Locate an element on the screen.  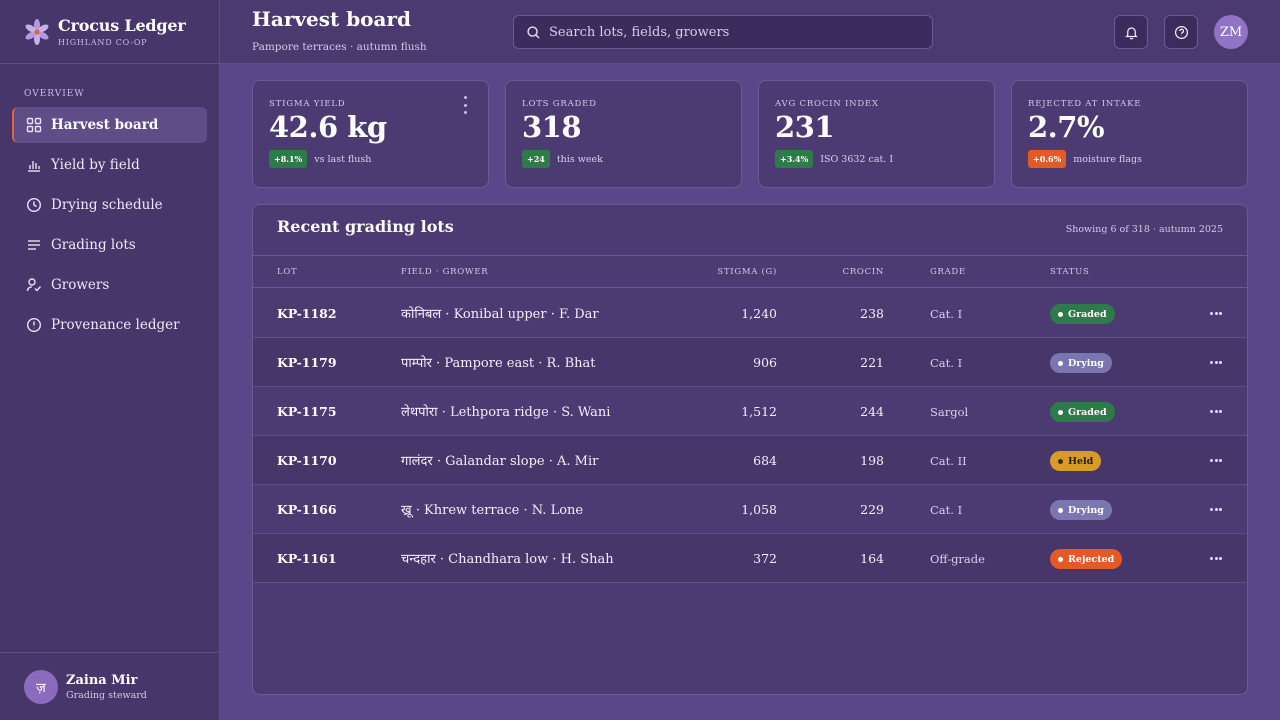
stigma-grams: 1,512 is located at coordinates (759, 411).